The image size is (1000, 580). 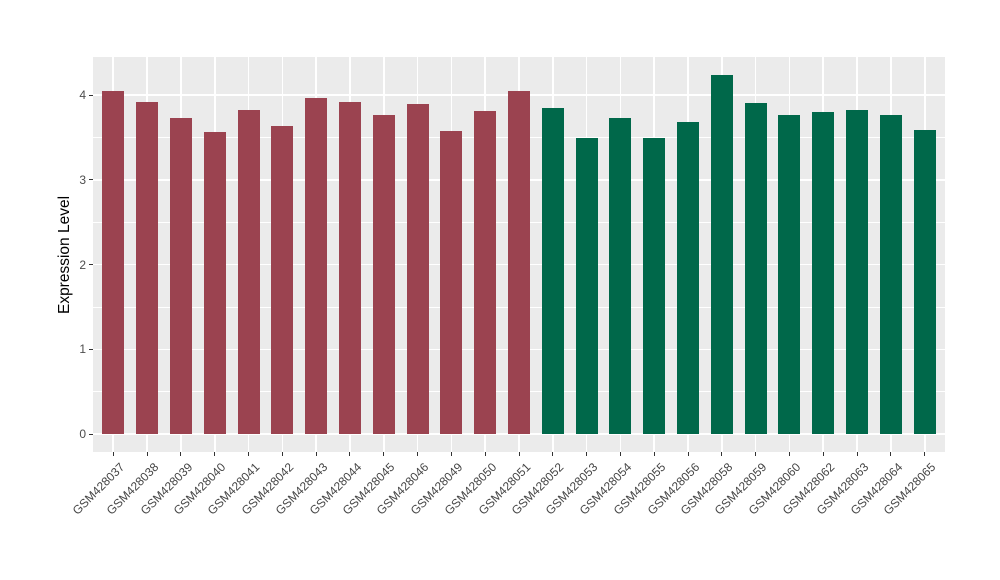 What do you see at coordinates (417, 269) in the screenshot?
I see `bar-GSM428046` at bounding box center [417, 269].